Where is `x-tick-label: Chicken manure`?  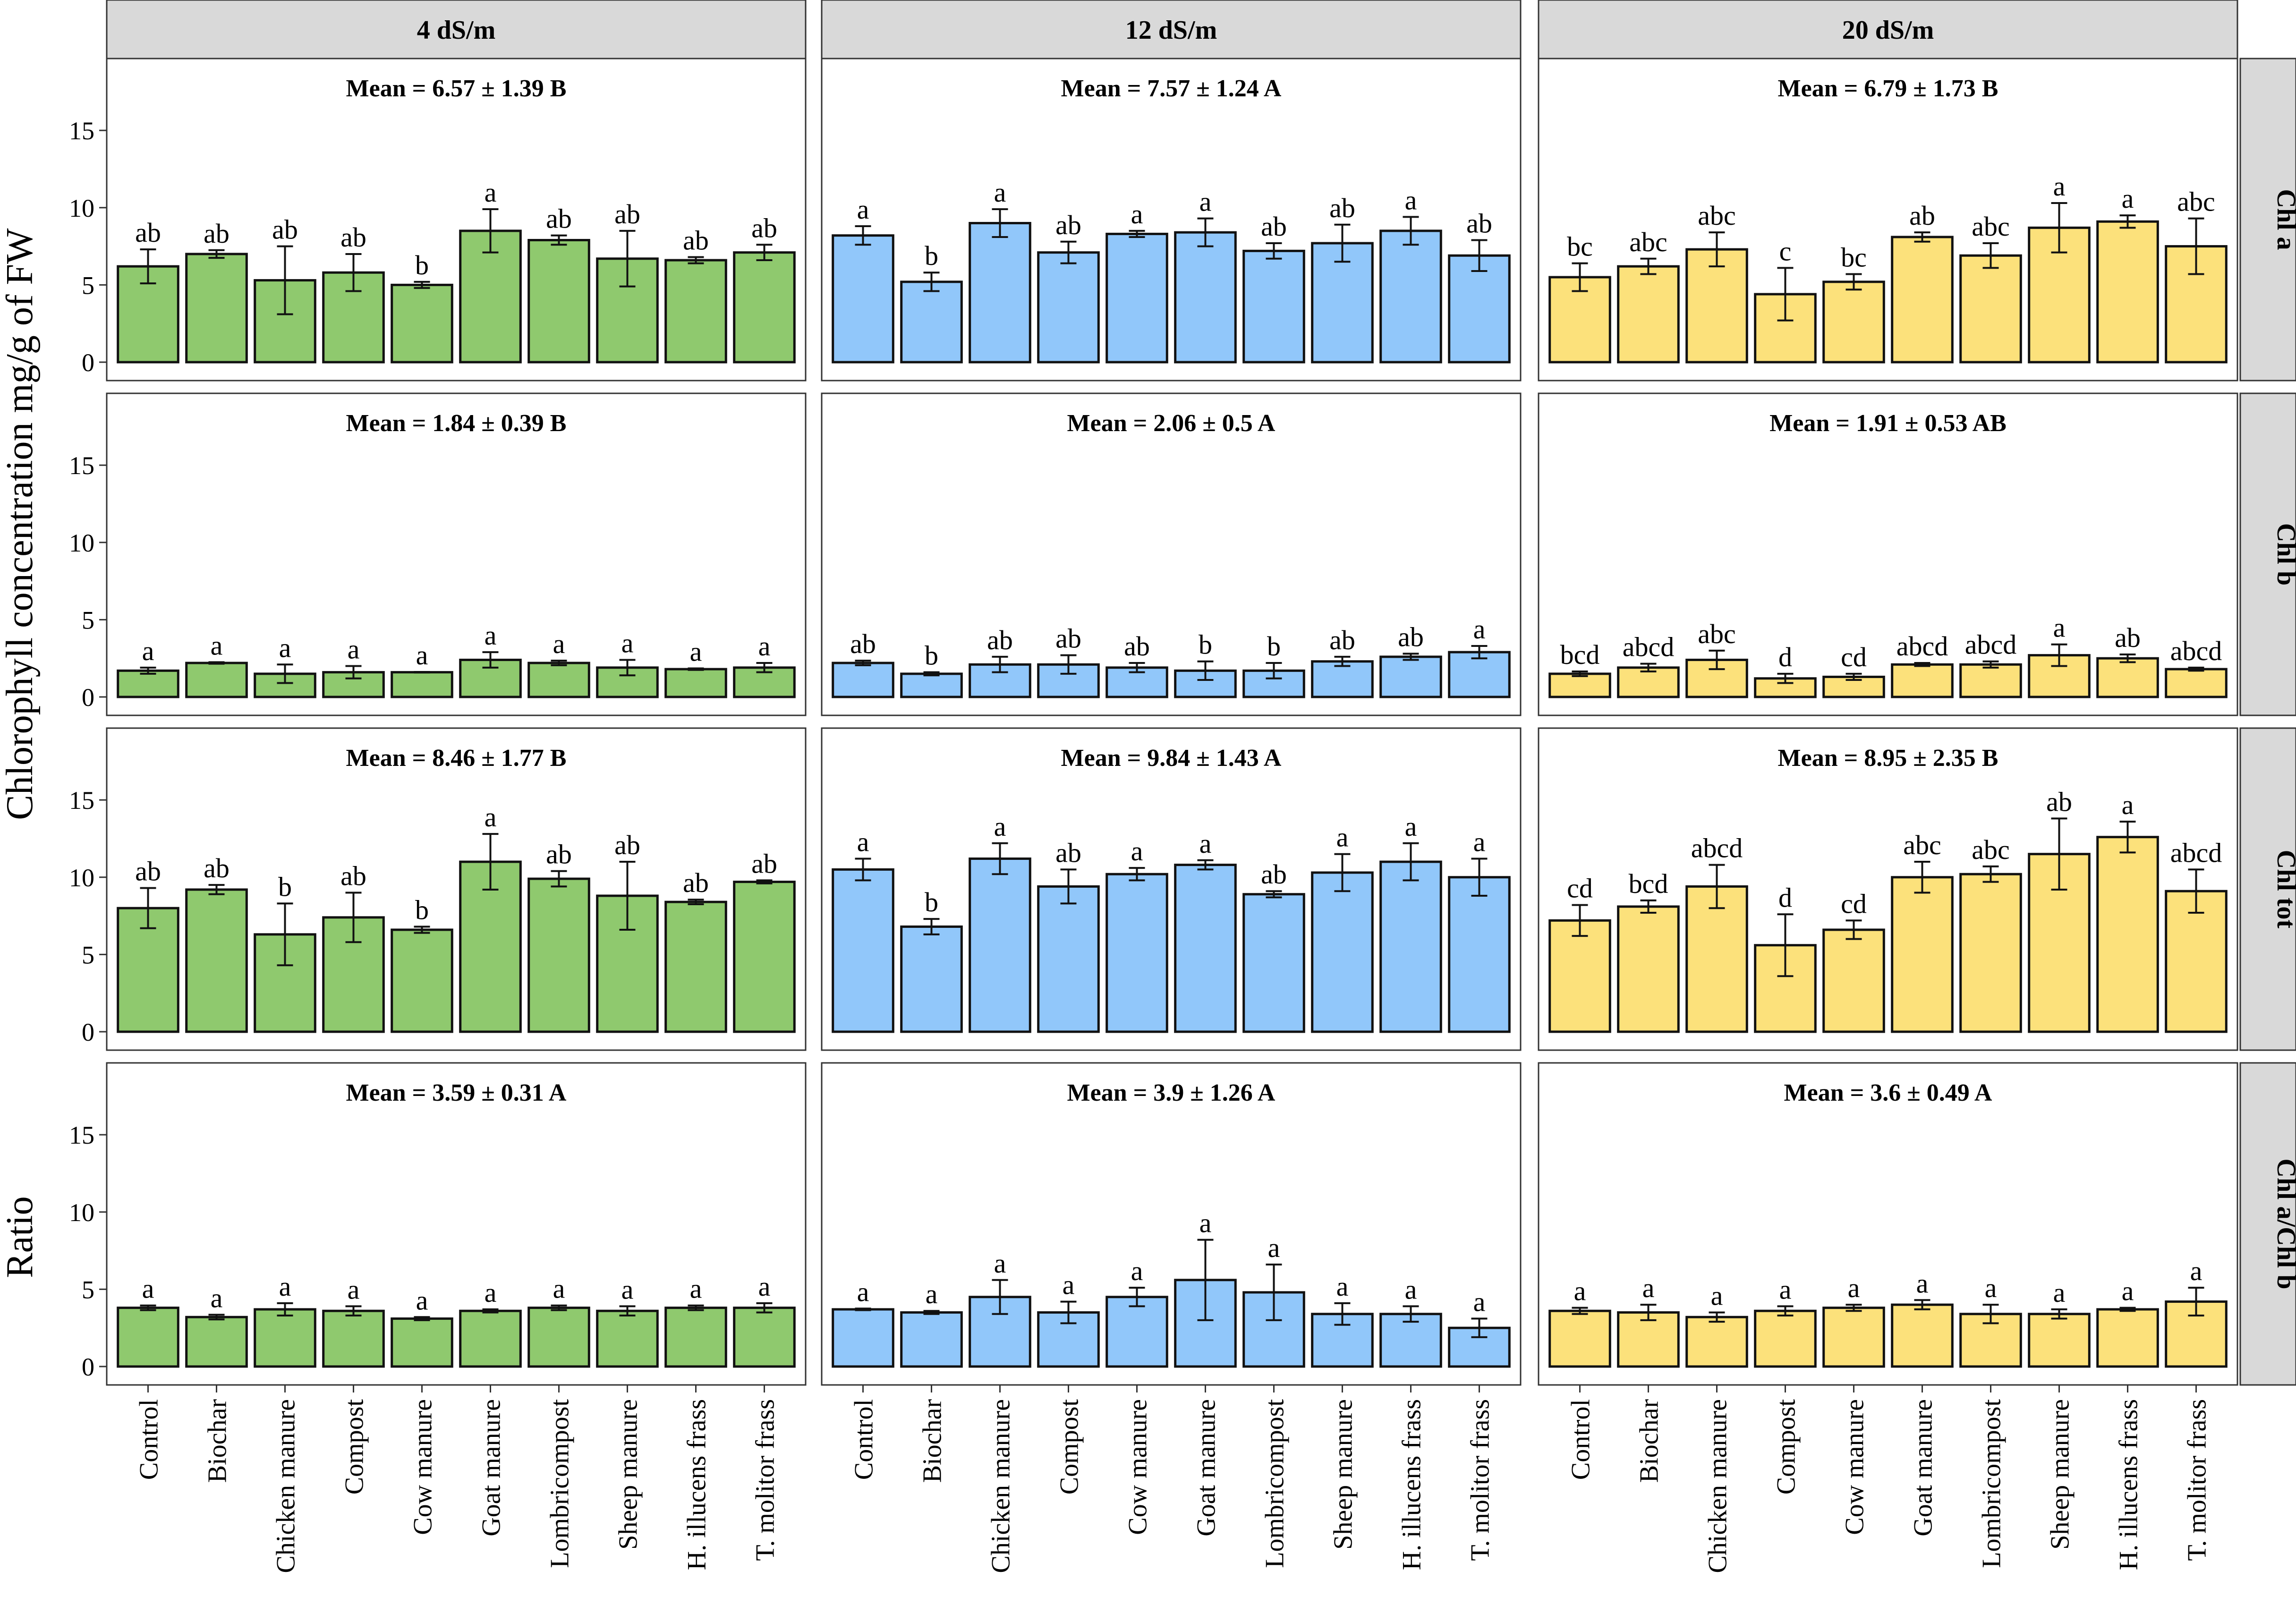
x-tick-label: Chicken manure is located at coordinates (286, 1486).